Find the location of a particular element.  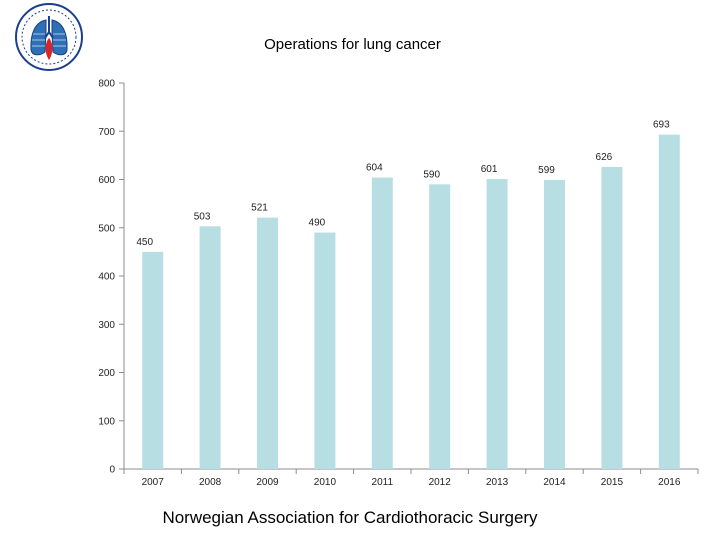

data-label: 693 is located at coordinates (661, 125).